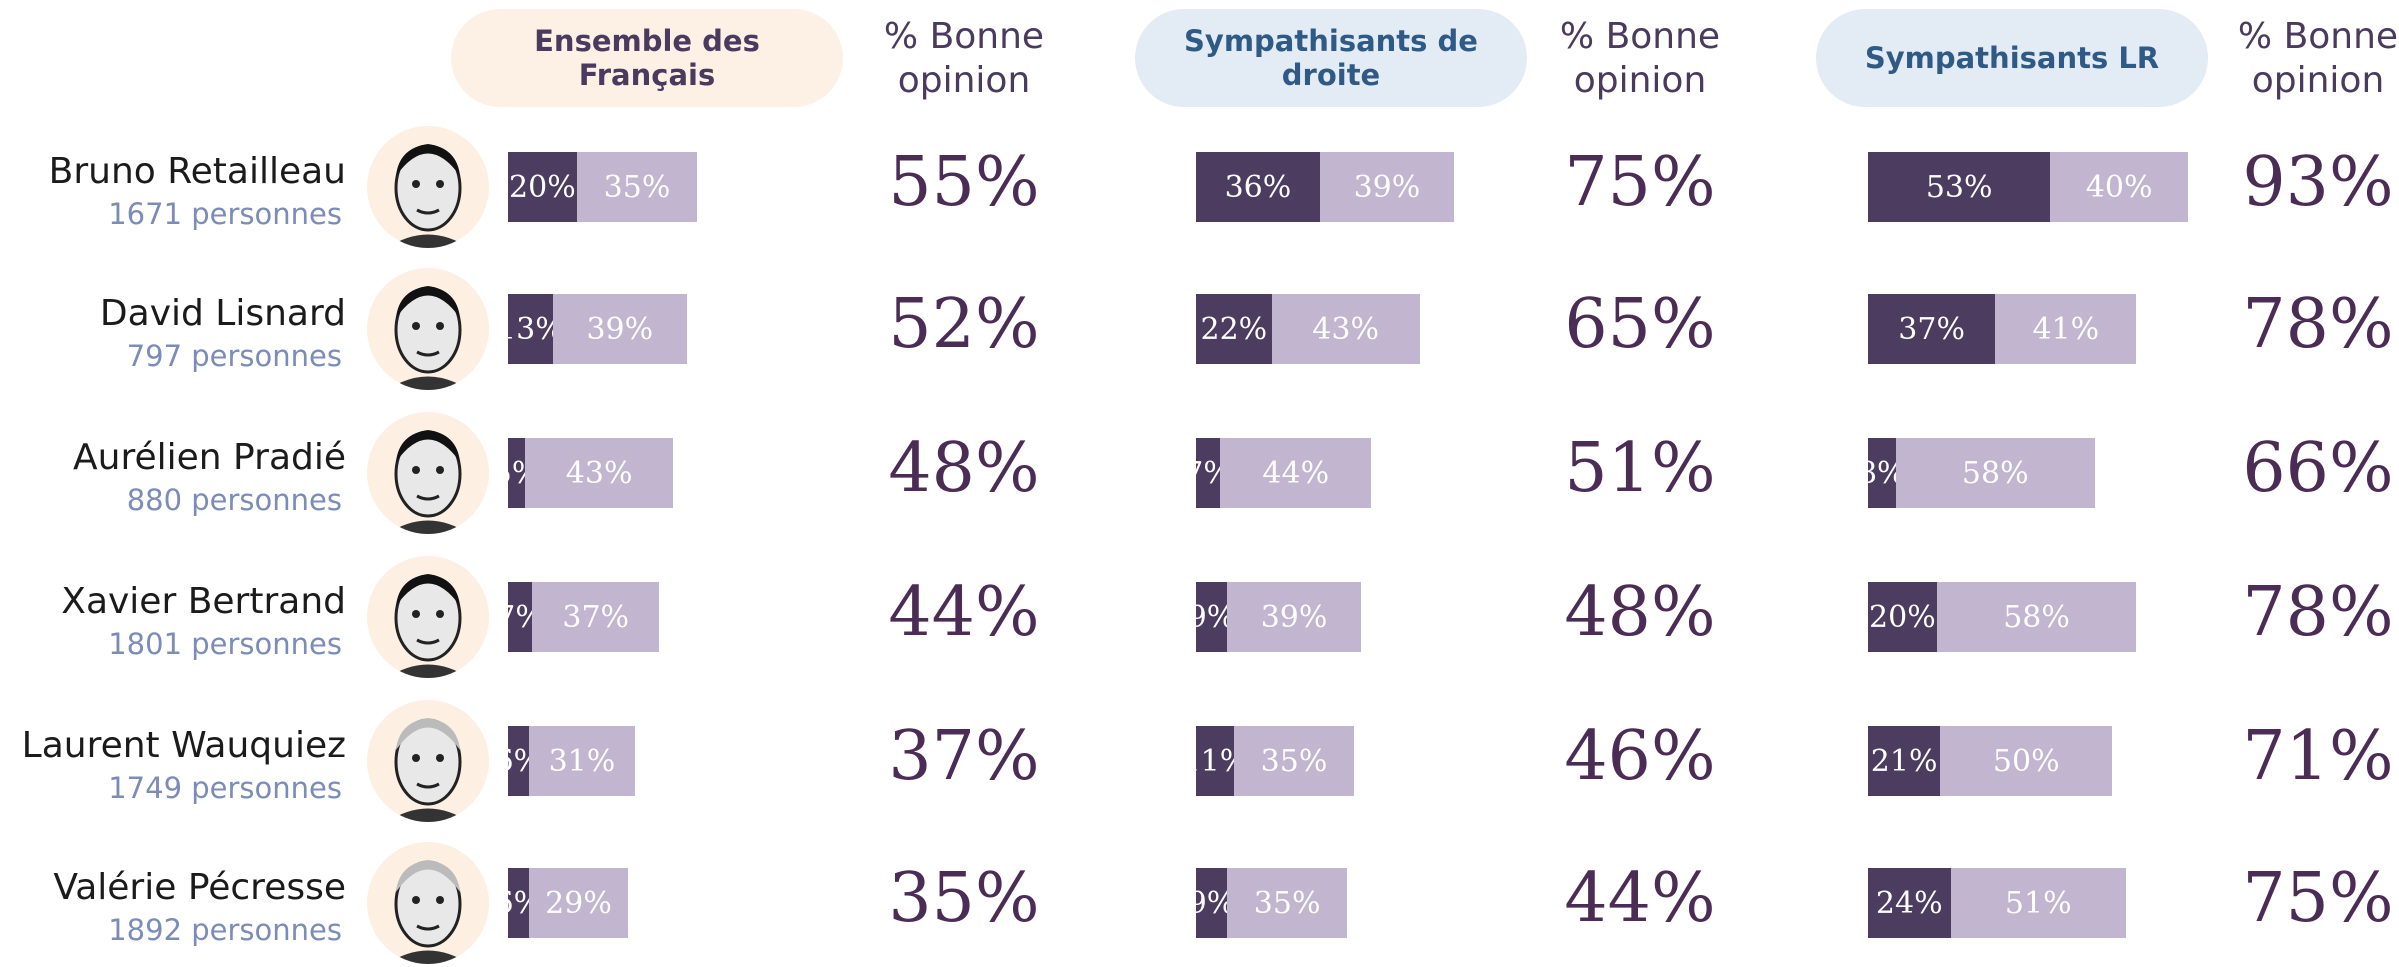 Image resolution: width=2399 pixels, height=967 pixels. I want to click on bar-segment: 24%, so click(1909, 903).